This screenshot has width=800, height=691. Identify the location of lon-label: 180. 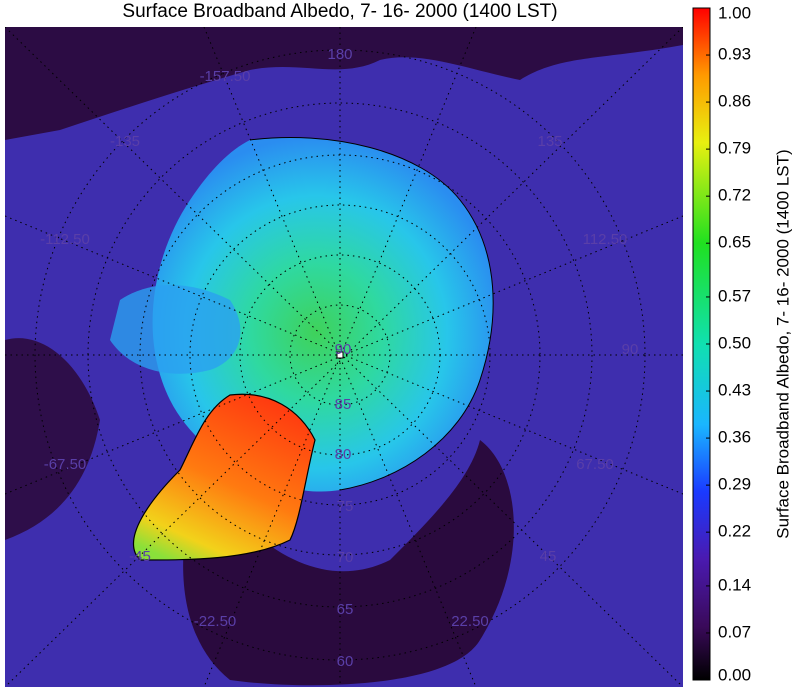
(339, 54).